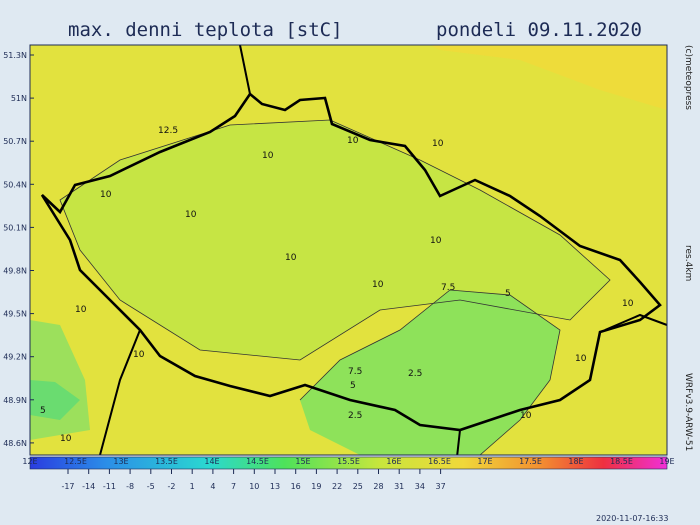  I want to click on lon-label: 14.5E, so click(257, 461).